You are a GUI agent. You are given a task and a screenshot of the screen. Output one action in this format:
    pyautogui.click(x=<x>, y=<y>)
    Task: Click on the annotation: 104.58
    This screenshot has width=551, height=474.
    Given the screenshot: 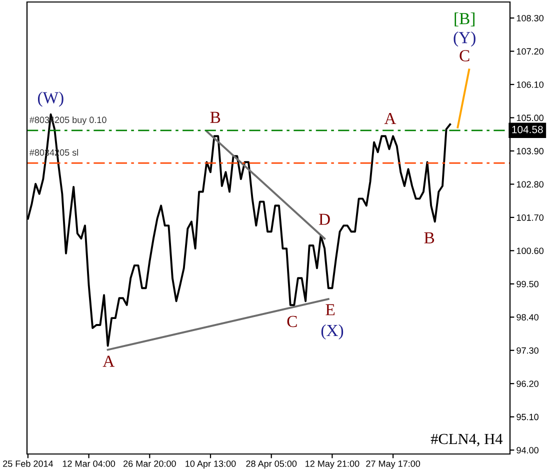 What is the action you would take?
    pyautogui.click(x=527, y=130)
    